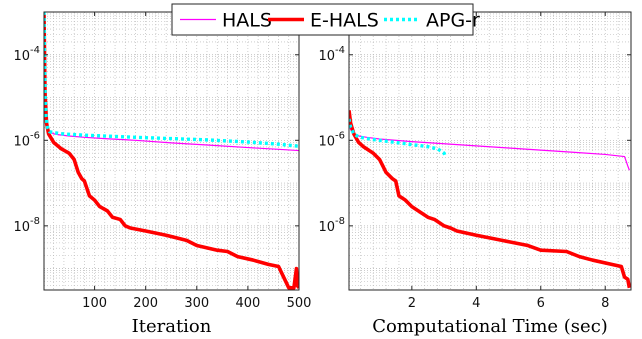 This screenshot has height=339, width=642. What do you see at coordinates (490, 326) in the screenshot?
I see `x-axis-title: Computational Time (sec)` at bounding box center [490, 326].